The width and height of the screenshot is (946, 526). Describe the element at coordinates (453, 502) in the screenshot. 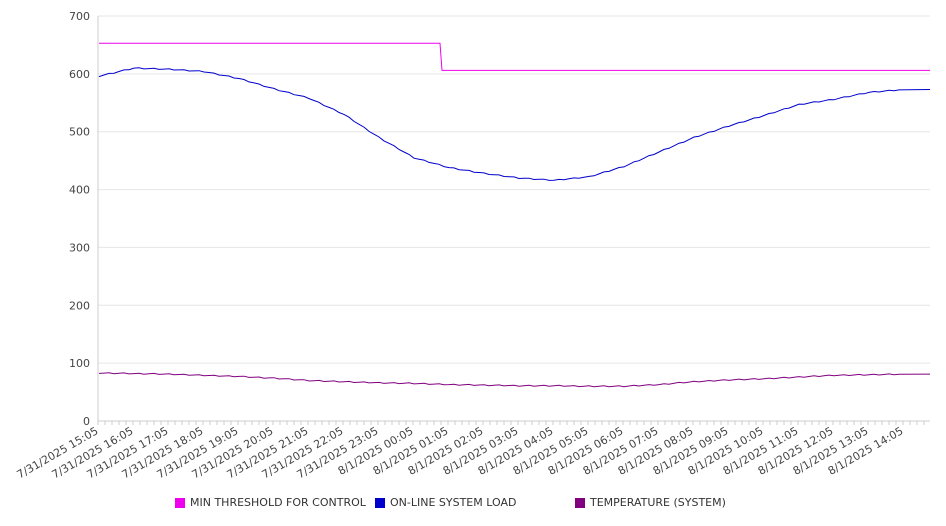

I see `legend-label-system-load: ON-LINE SYSTEM LOAD` at that location.